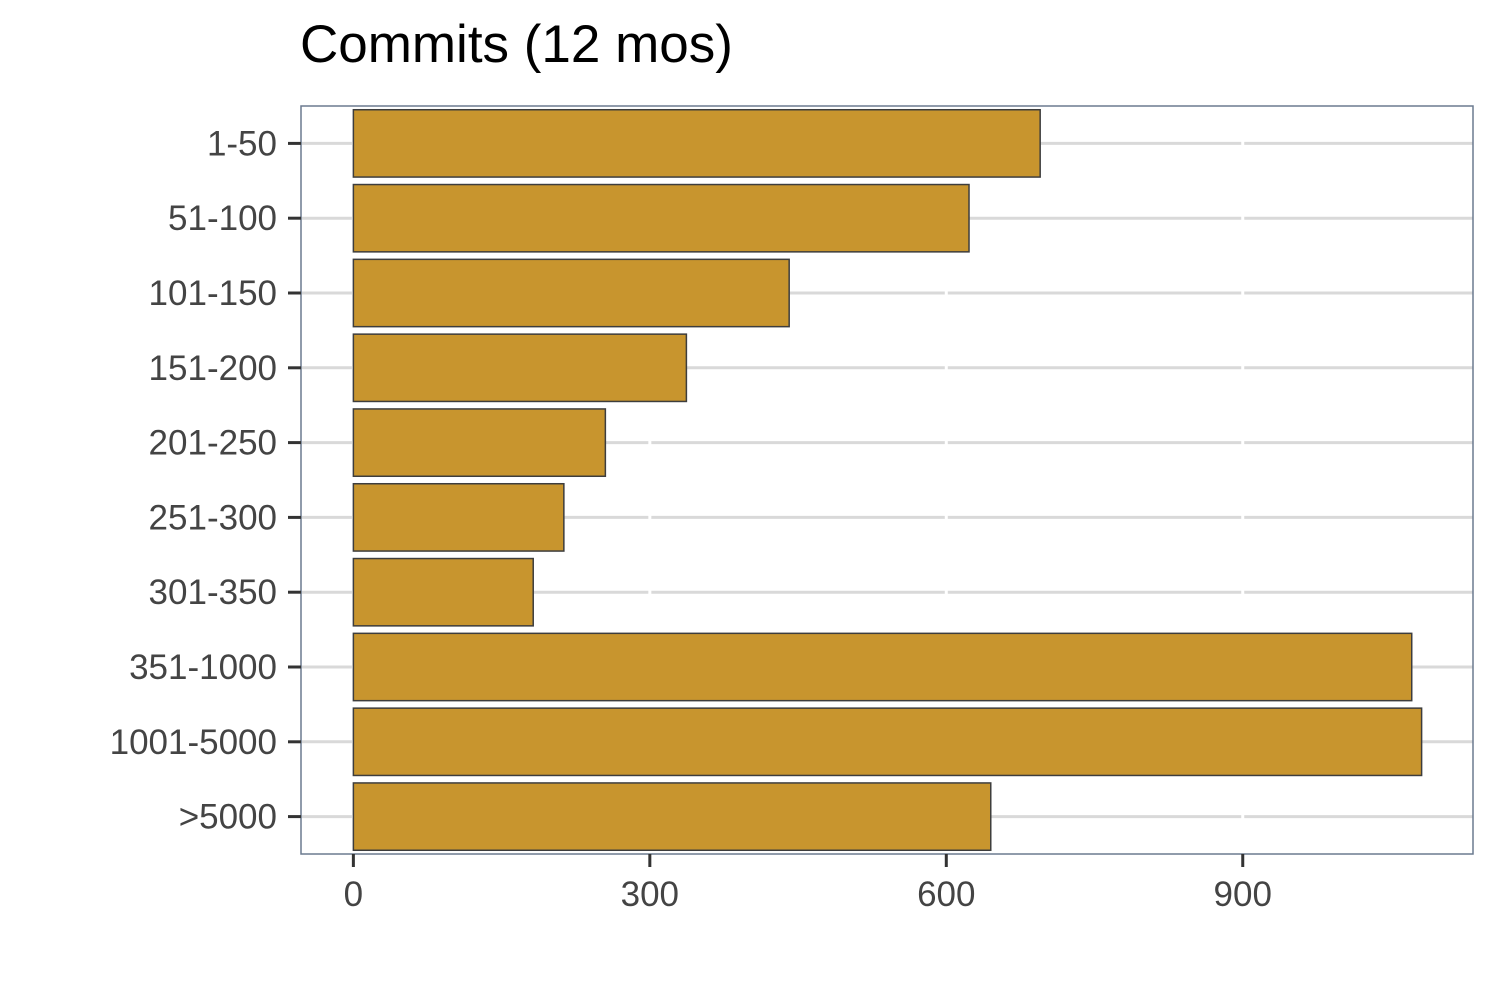  Describe the element at coordinates (1243, 894) in the screenshot. I see `x-tick-label: 900` at that location.